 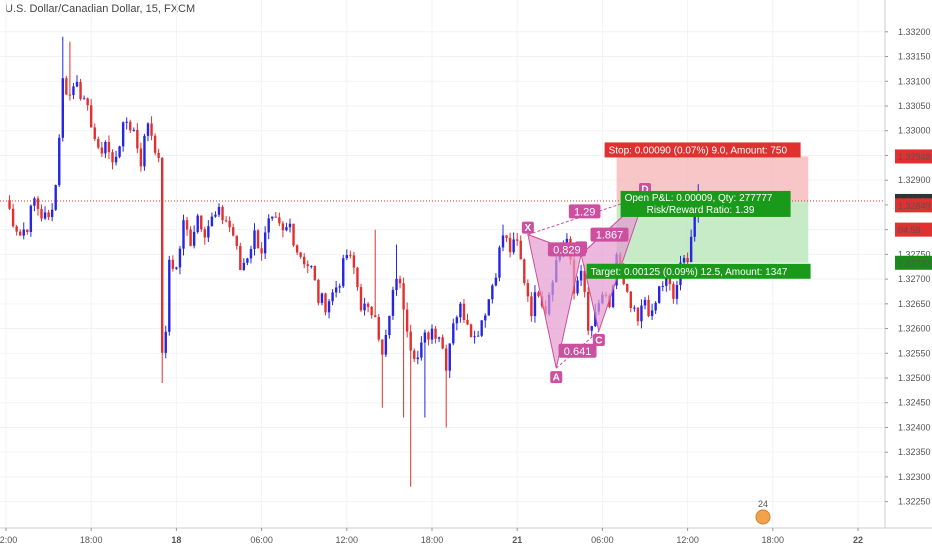 What do you see at coordinates (913, 229) in the screenshot?
I see `price-tag-timer` at bounding box center [913, 229].